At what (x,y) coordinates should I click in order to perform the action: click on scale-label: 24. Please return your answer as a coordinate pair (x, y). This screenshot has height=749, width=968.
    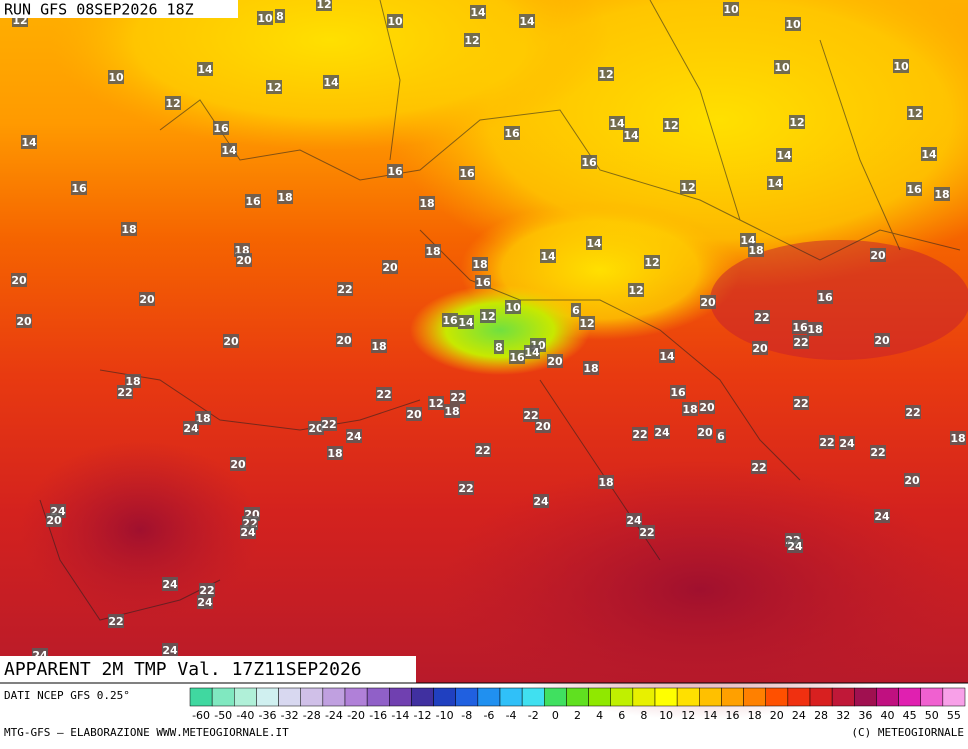
    Looking at the image, I should click on (799, 715).